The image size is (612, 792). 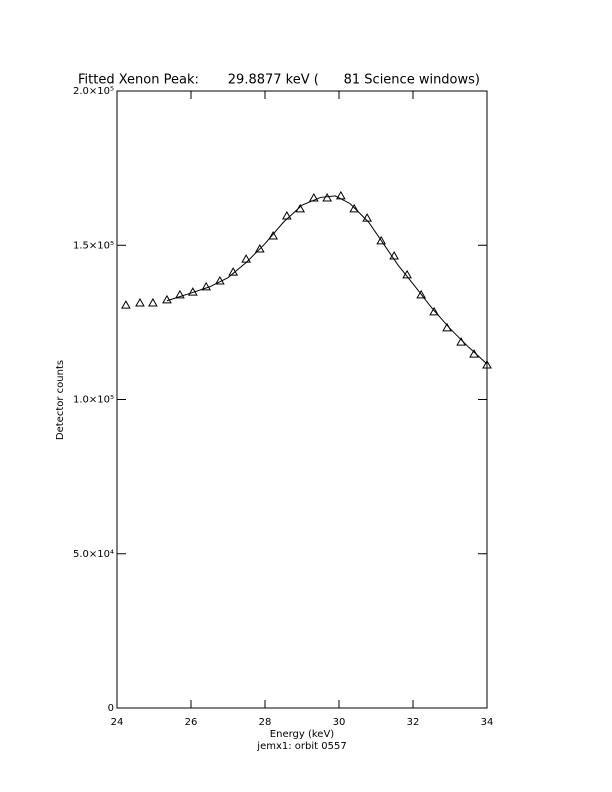 What do you see at coordinates (339, 722) in the screenshot?
I see `x-tick-label: 30` at bounding box center [339, 722].